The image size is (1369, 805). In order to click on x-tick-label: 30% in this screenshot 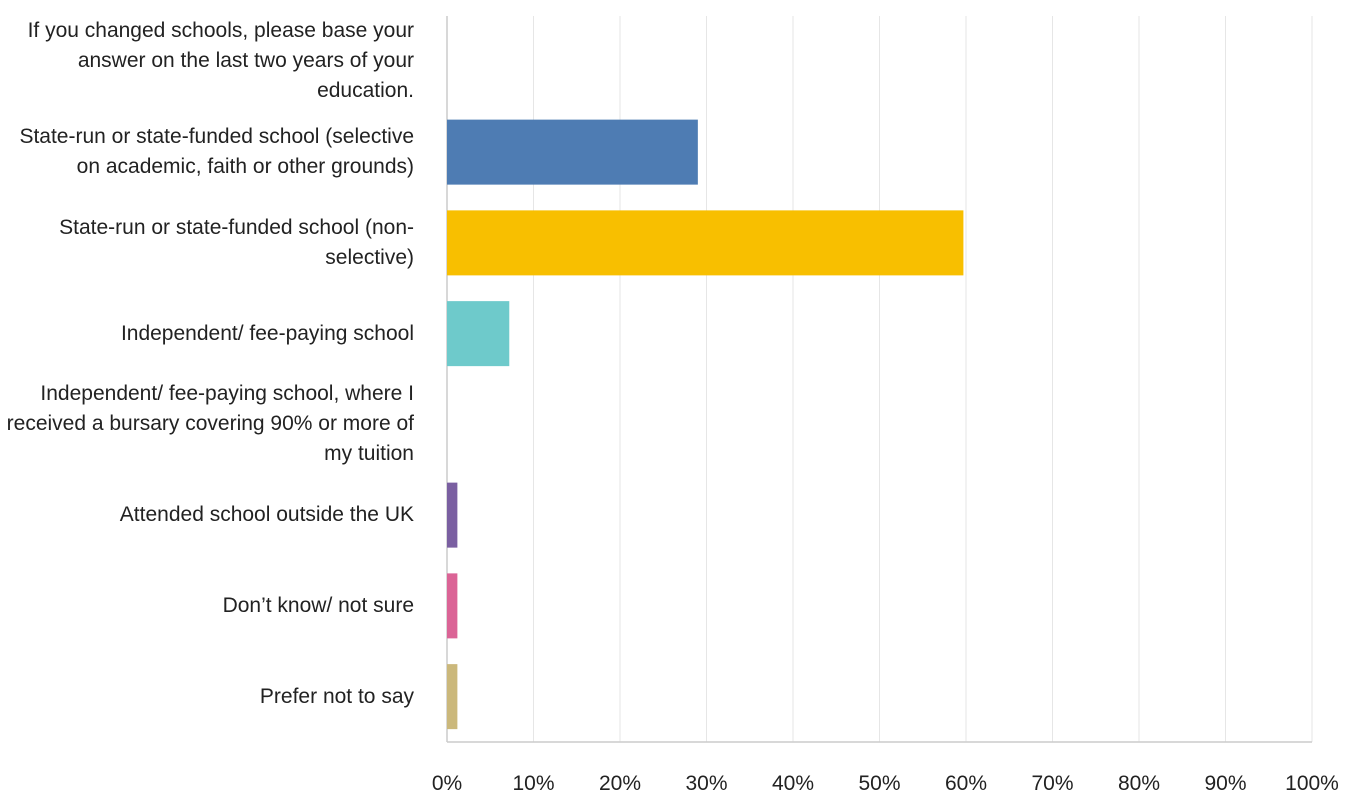, I will do `click(706, 783)`.